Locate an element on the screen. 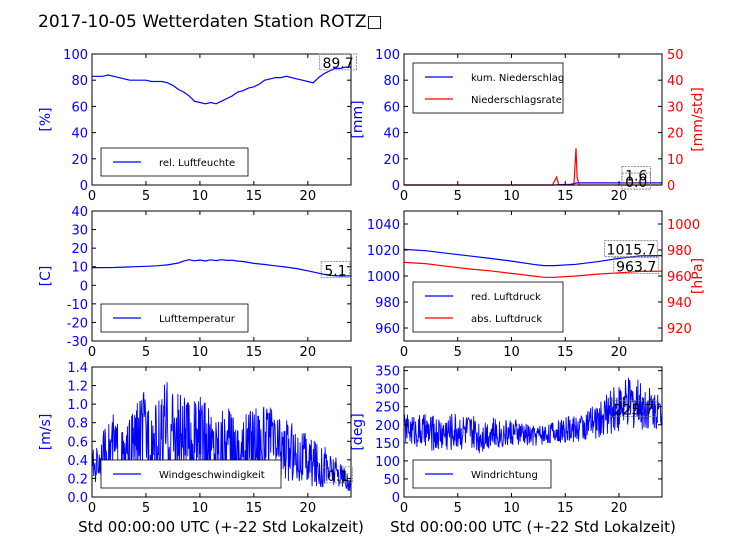 This screenshot has height=556, width=736. x-tick-label-humidity: 15 is located at coordinates (254, 196).